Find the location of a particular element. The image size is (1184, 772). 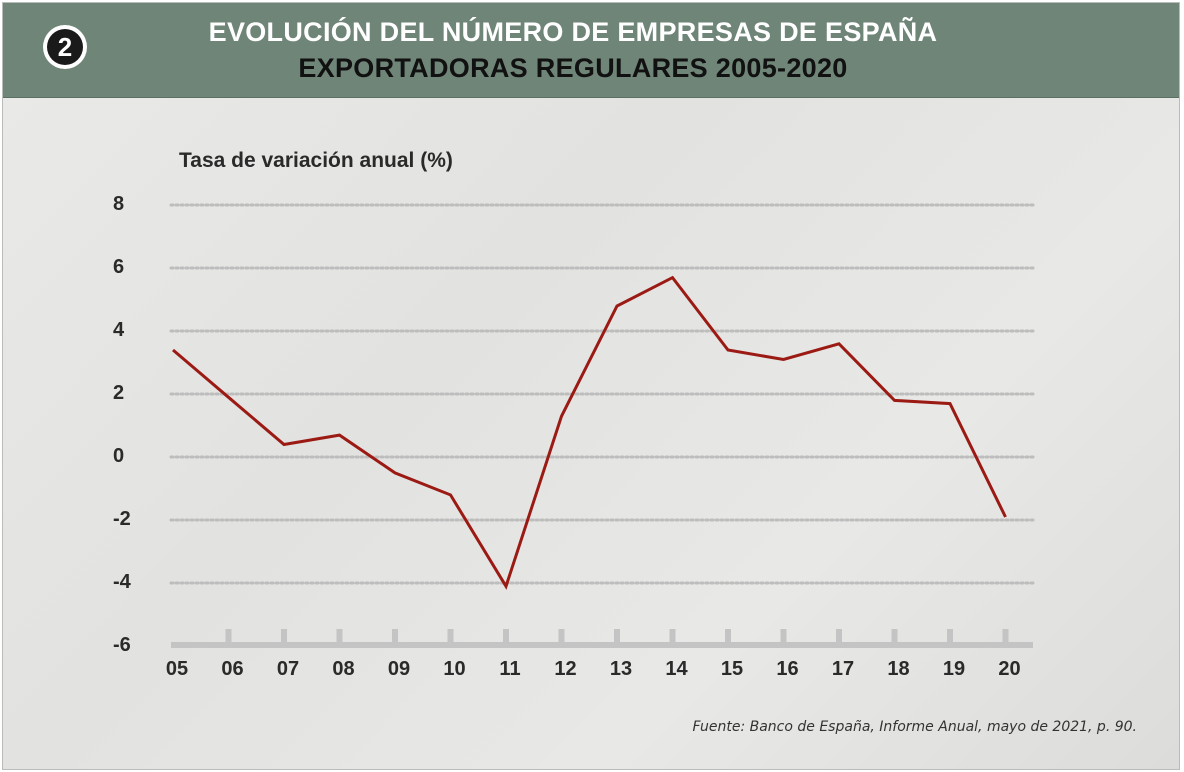

x-tick-label: 20 is located at coordinates (1009, 669).